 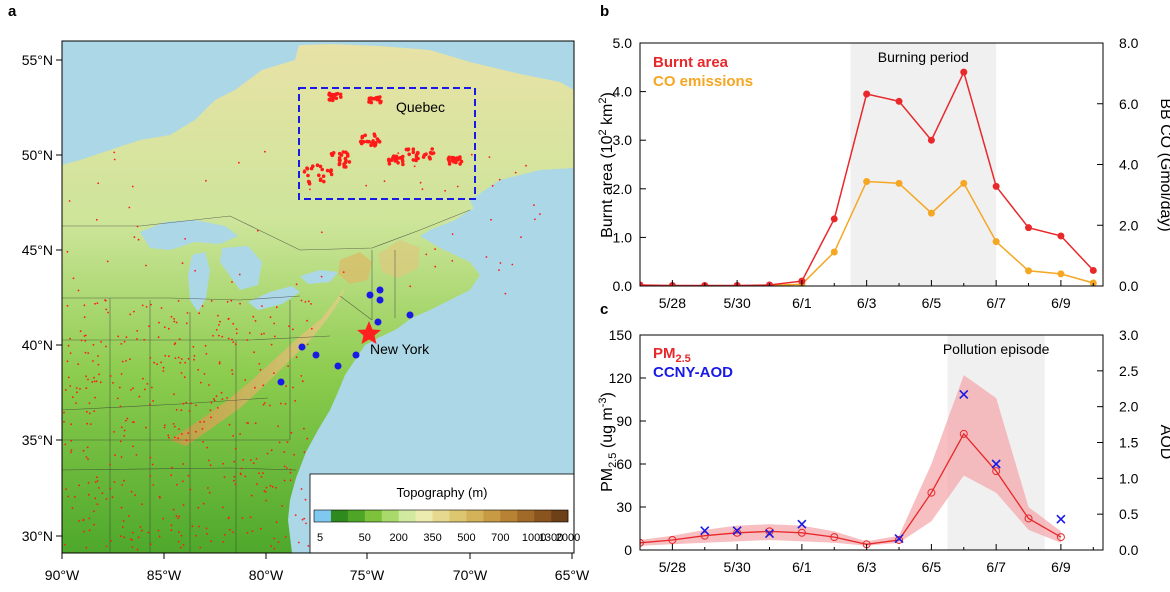 I want to click on lat-tick-label: 45°N, so click(x=37, y=250).